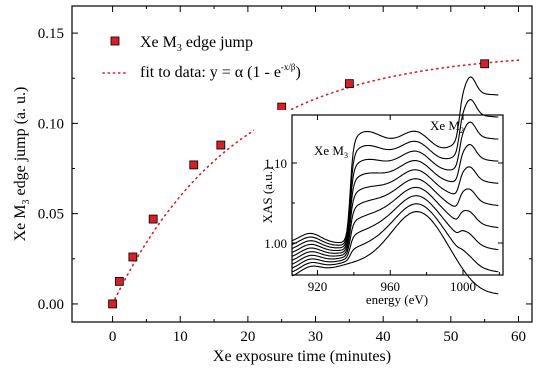 This screenshot has height=376, width=536. I want to click on inset-x-tick-label: 960, so click(390, 286).